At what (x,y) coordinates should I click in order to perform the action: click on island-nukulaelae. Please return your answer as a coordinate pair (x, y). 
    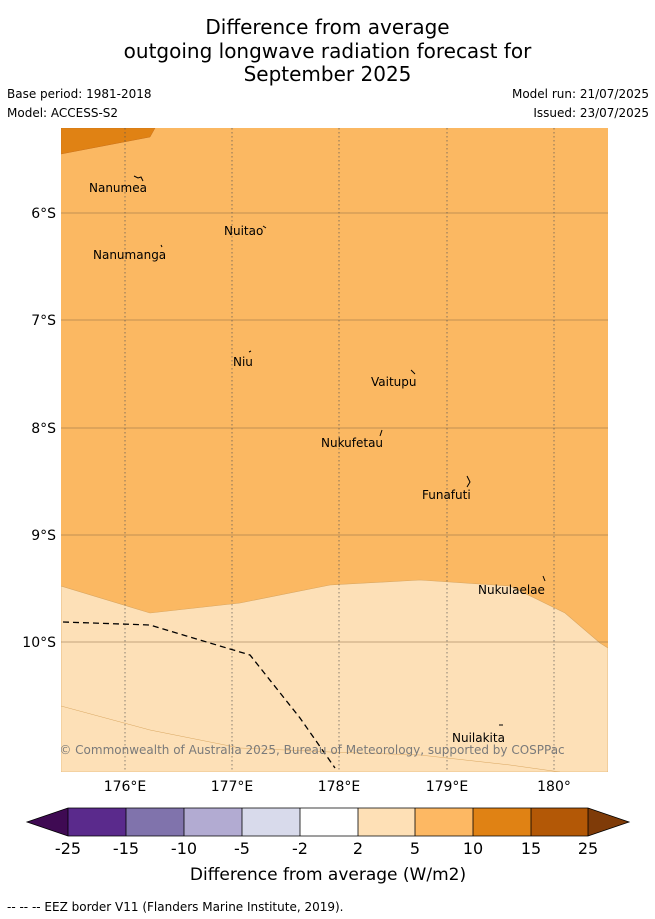
    Looking at the image, I should click on (544, 578).